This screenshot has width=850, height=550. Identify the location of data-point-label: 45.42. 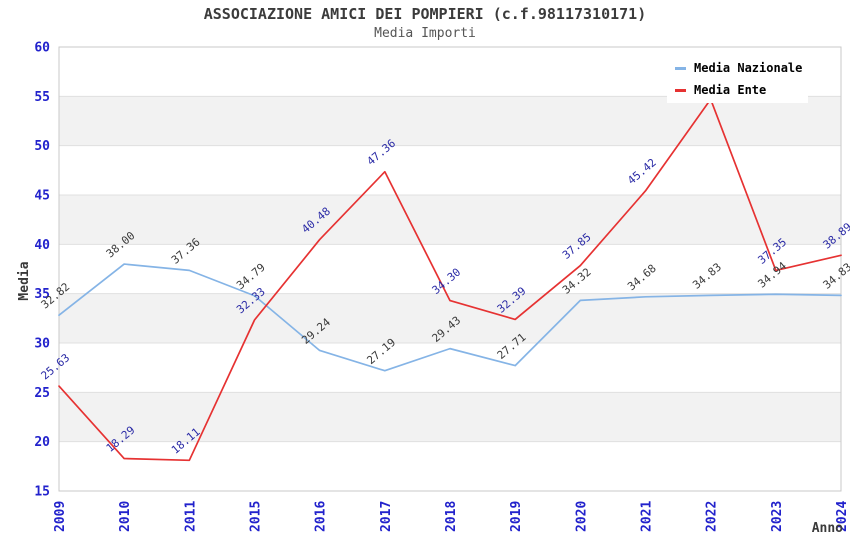
(642, 171).